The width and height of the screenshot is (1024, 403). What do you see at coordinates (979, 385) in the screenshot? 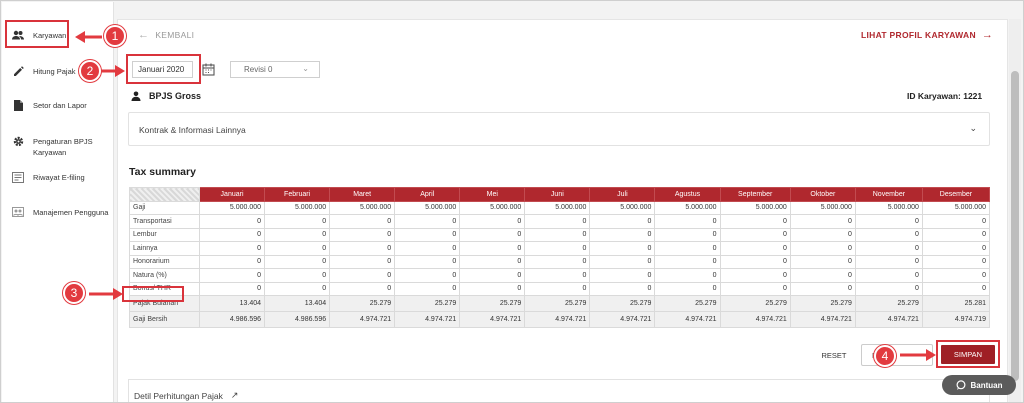
I see `help-button: Bantuan` at bounding box center [979, 385].